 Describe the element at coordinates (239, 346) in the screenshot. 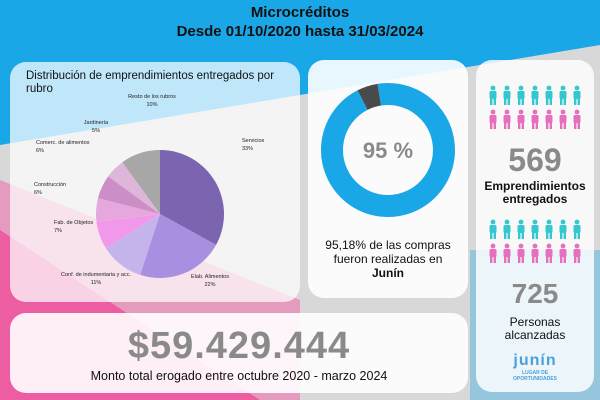

I see `total-amount: $59.429.444` at that location.